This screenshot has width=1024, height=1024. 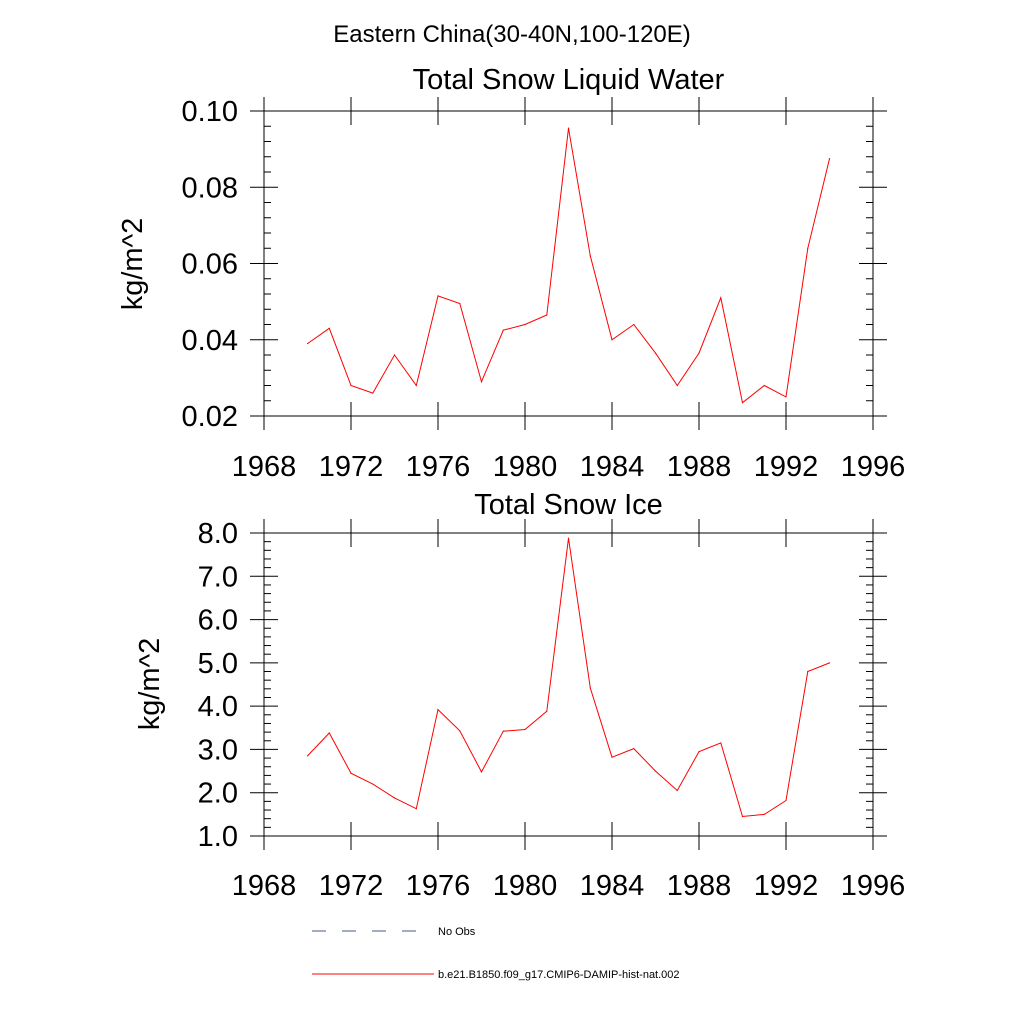 What do you see at coordinates (568, 505) in the screenshot?
I see `ice-chart-title: Total Snow Ice` at bounding box center [568, 505].